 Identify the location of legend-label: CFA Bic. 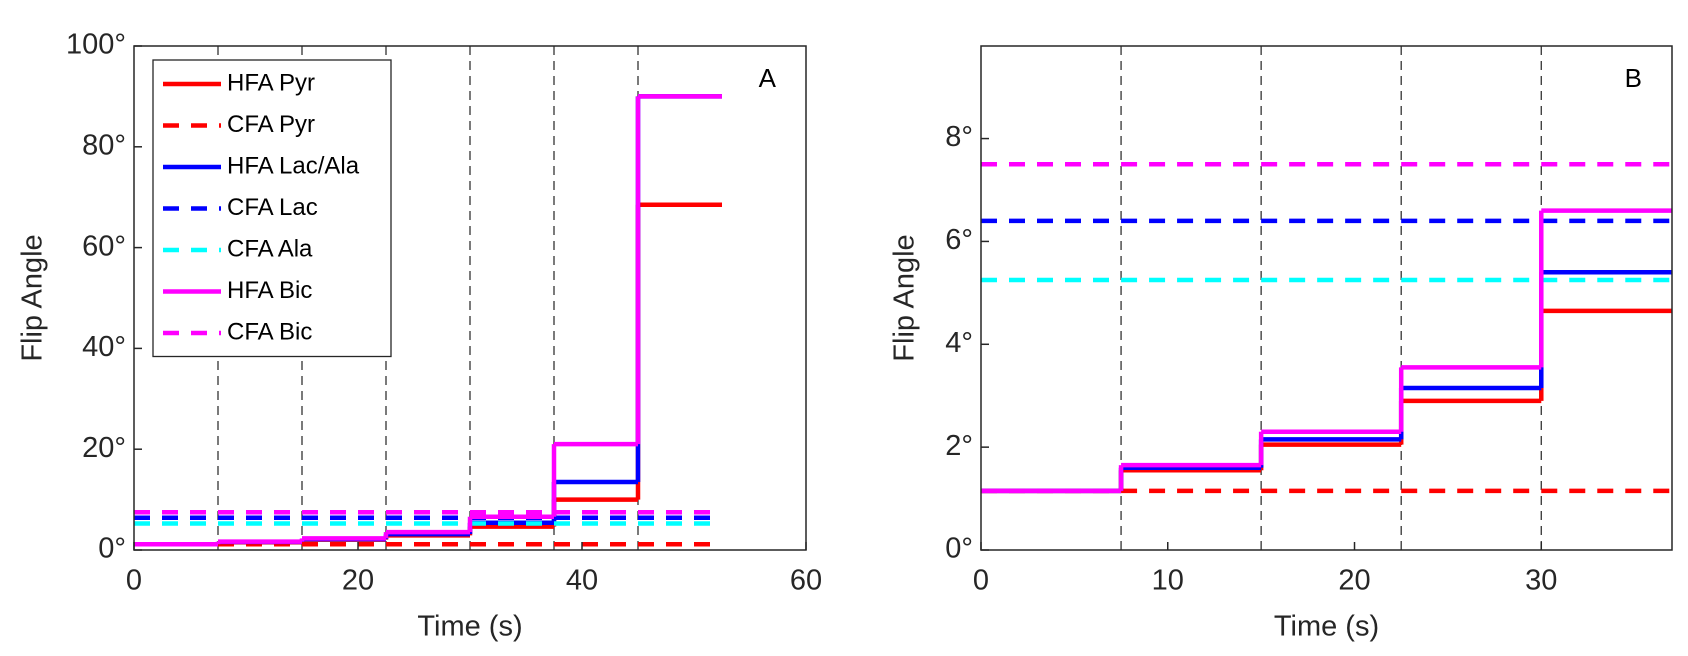
(269, 331).